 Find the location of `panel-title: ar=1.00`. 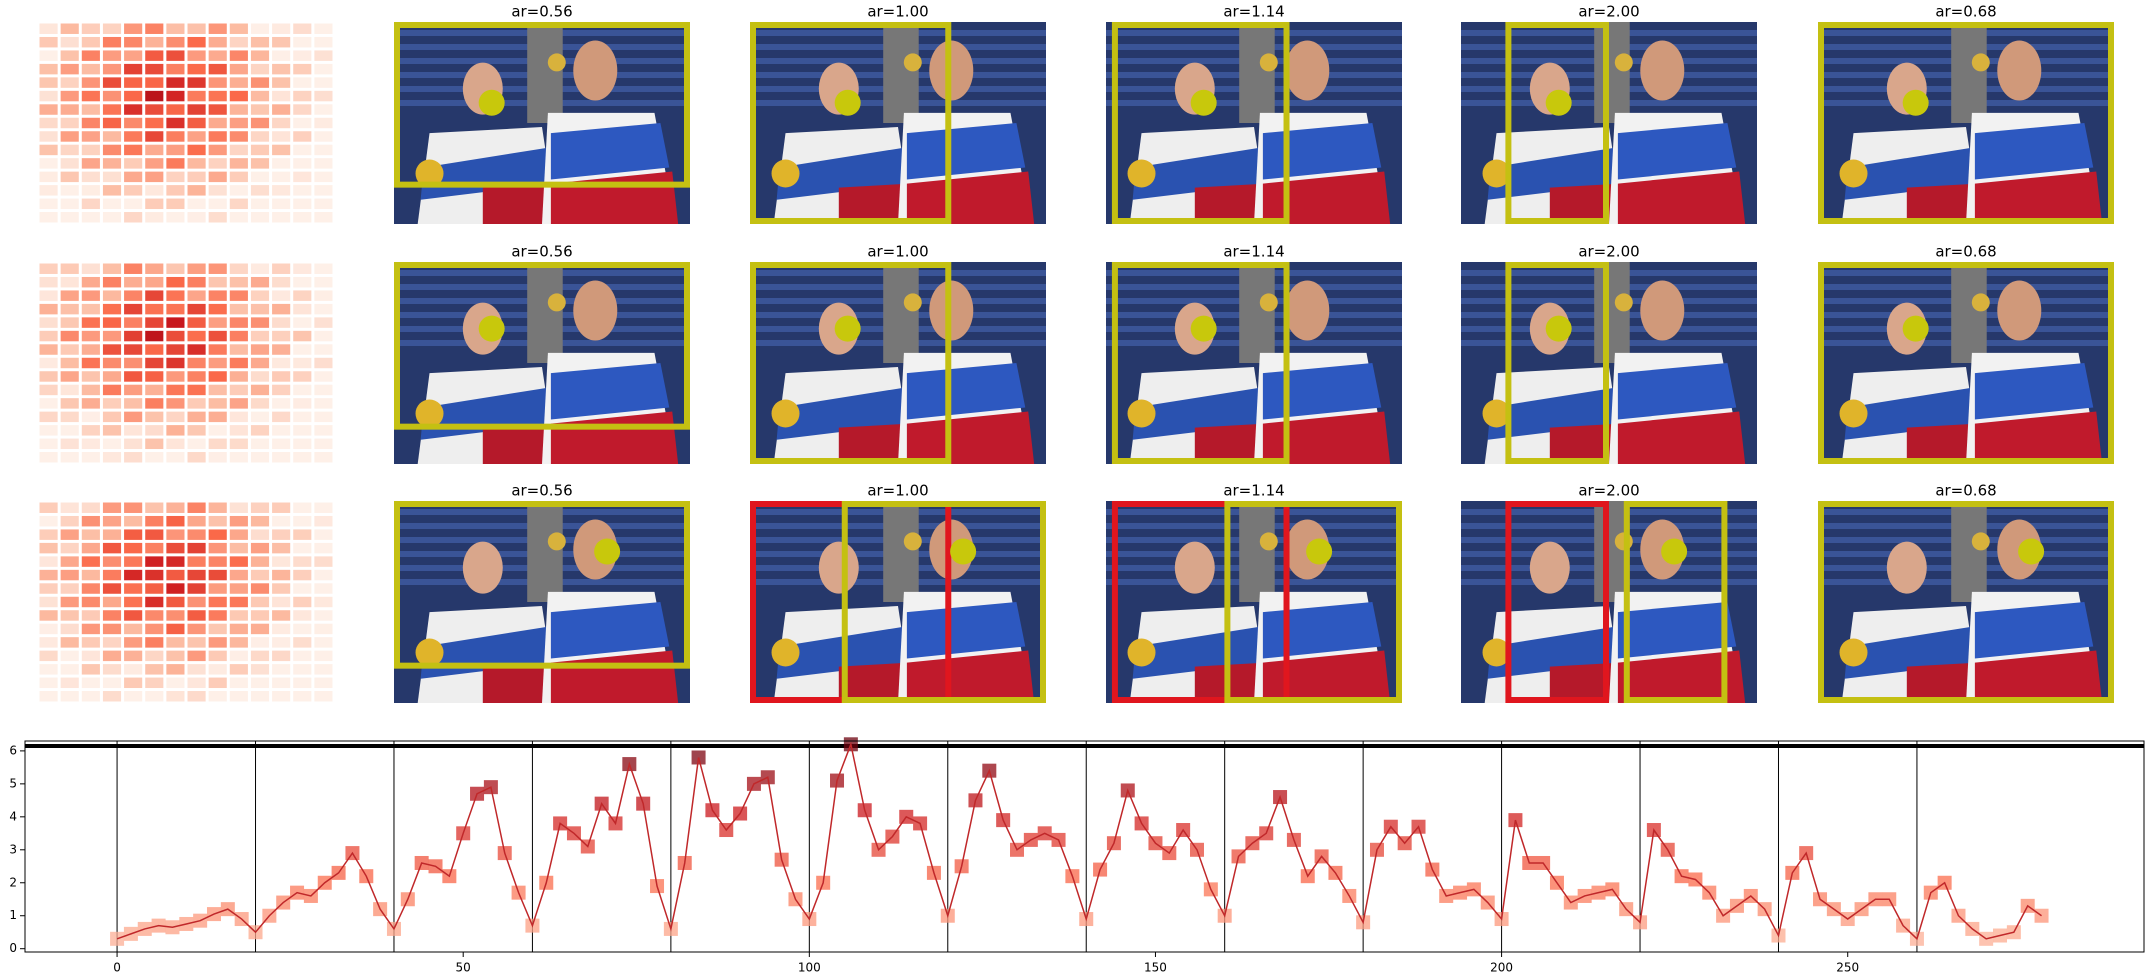

panel-title: ar=1.00 is located at coordinates (897, 12).